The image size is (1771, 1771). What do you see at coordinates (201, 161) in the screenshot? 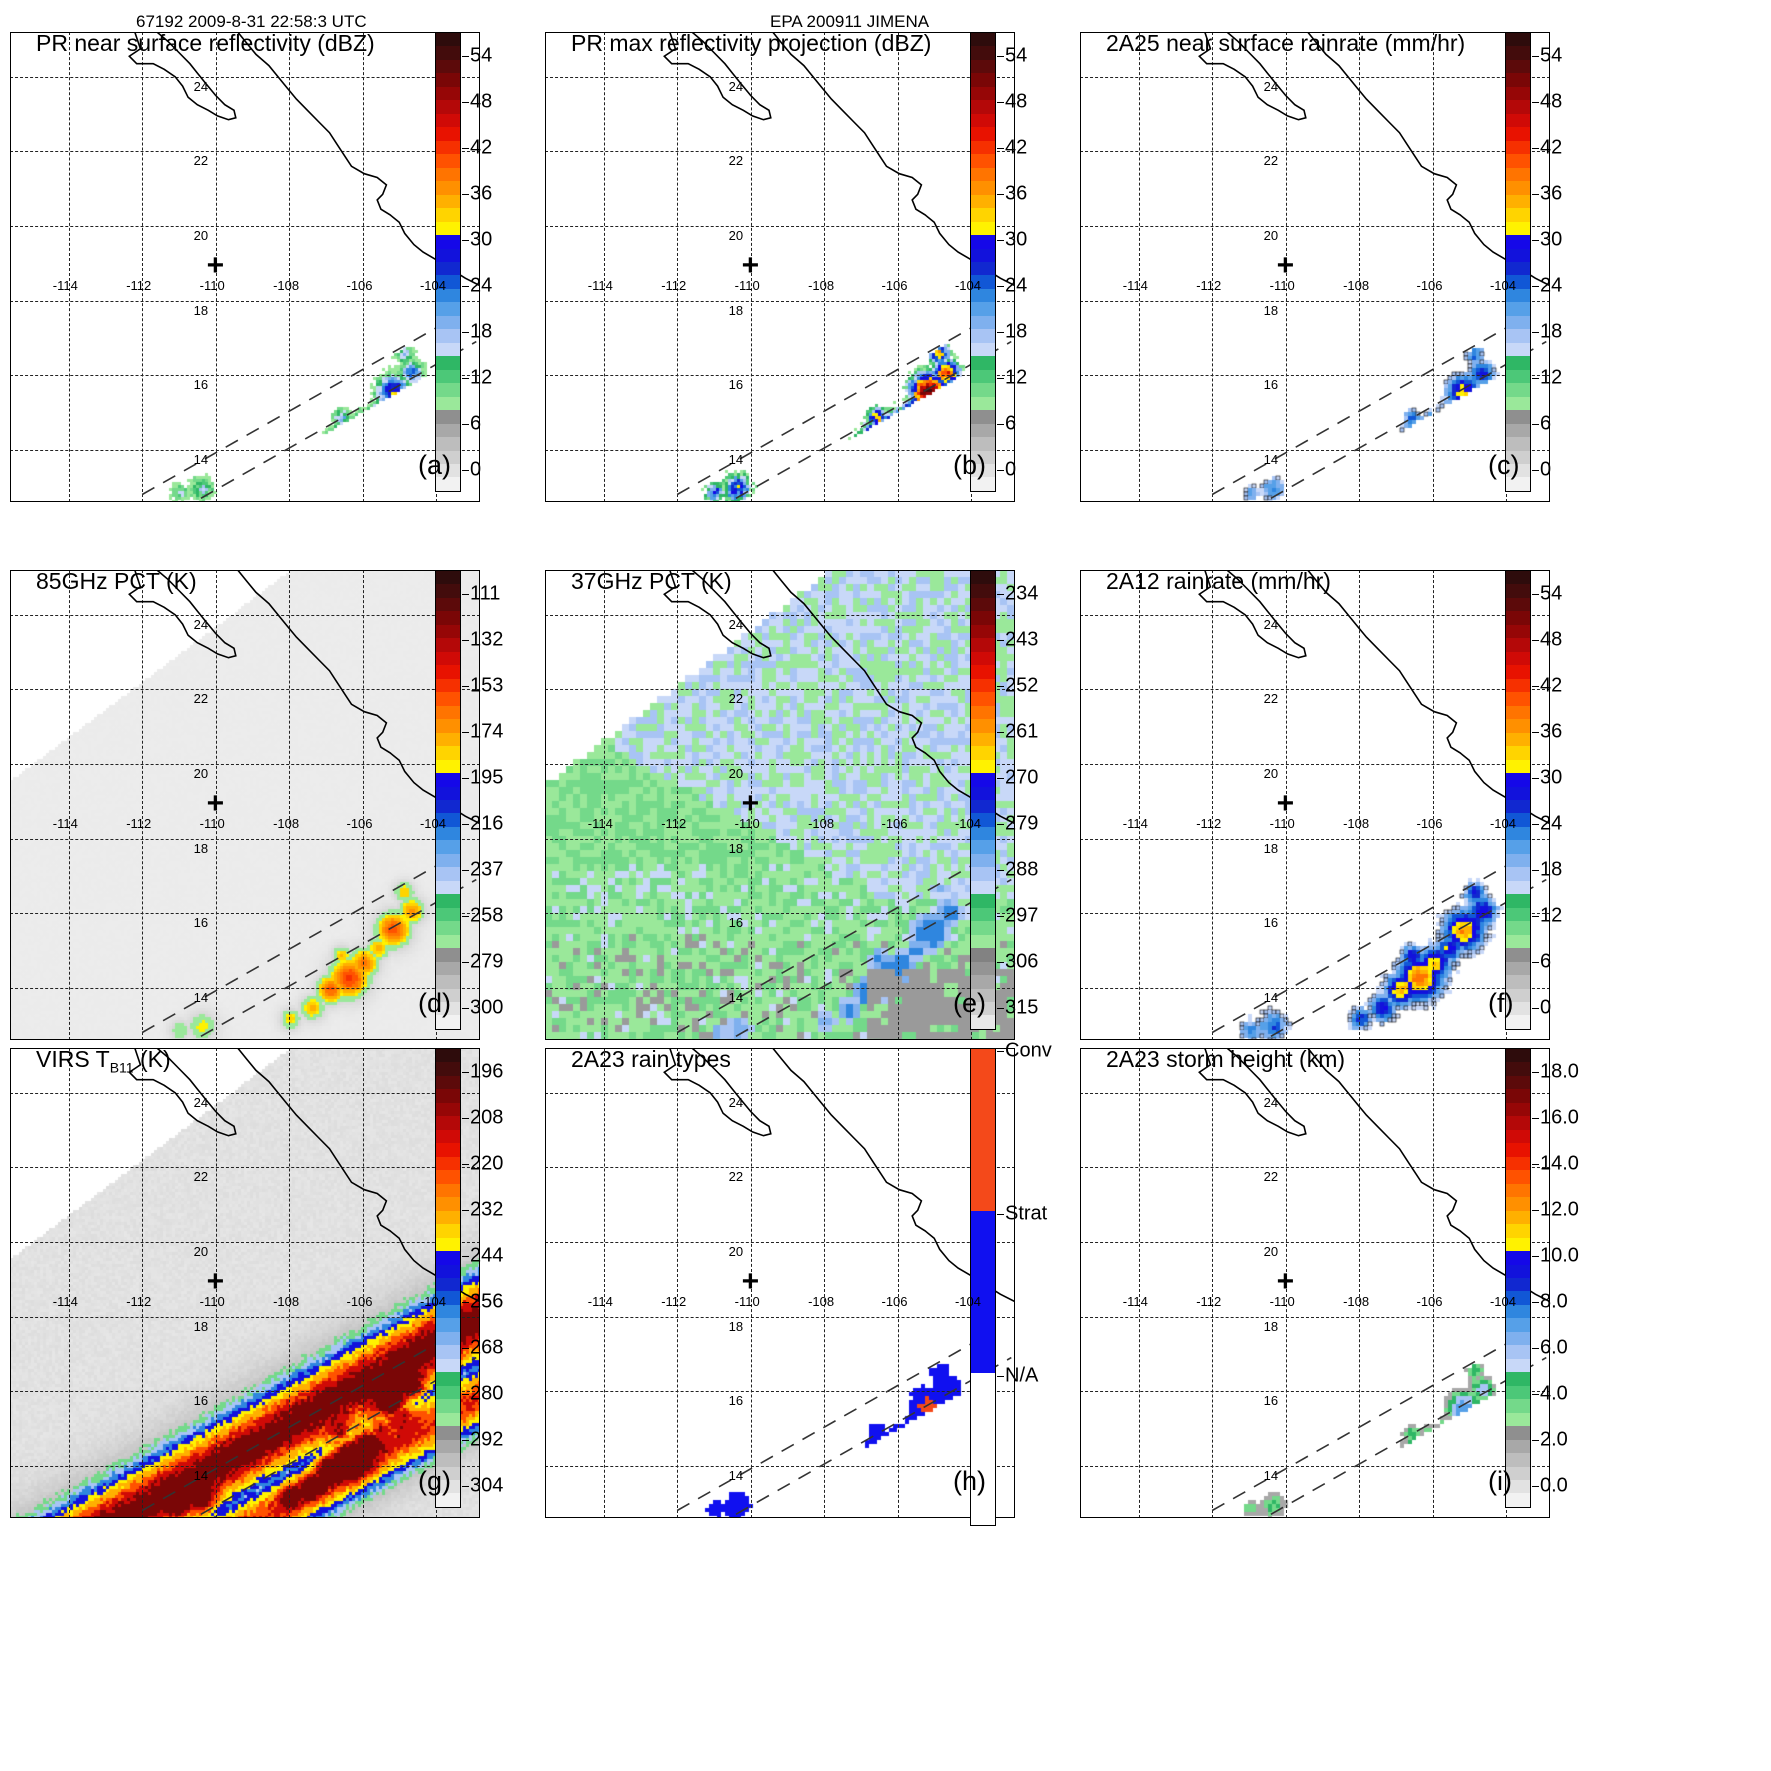
I see `lat-tick-label: 22` at bounding box center [201, 161].